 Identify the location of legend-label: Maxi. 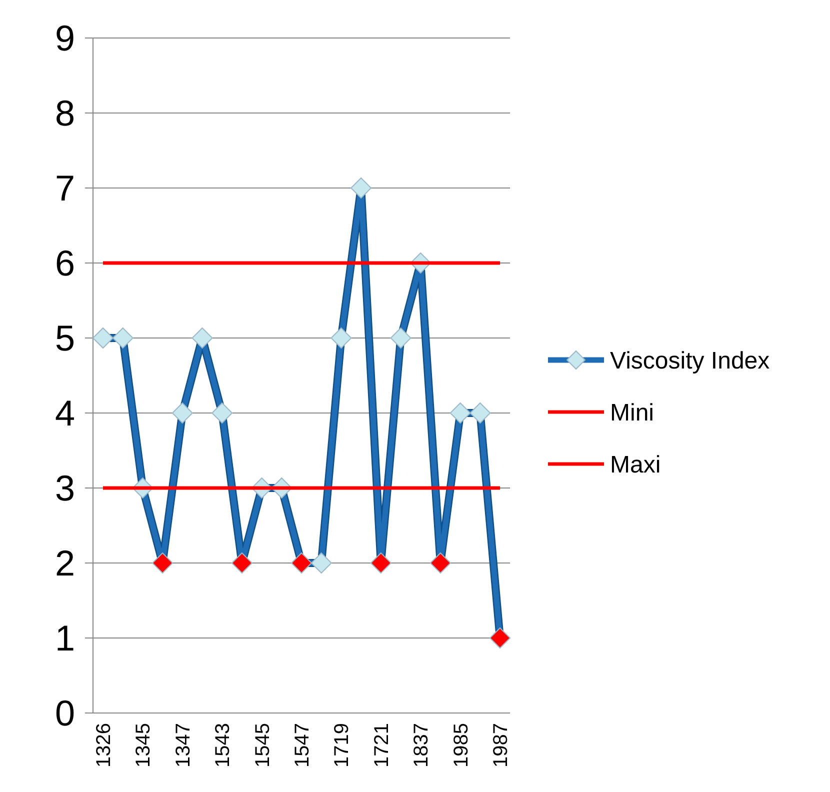
(635, 464).